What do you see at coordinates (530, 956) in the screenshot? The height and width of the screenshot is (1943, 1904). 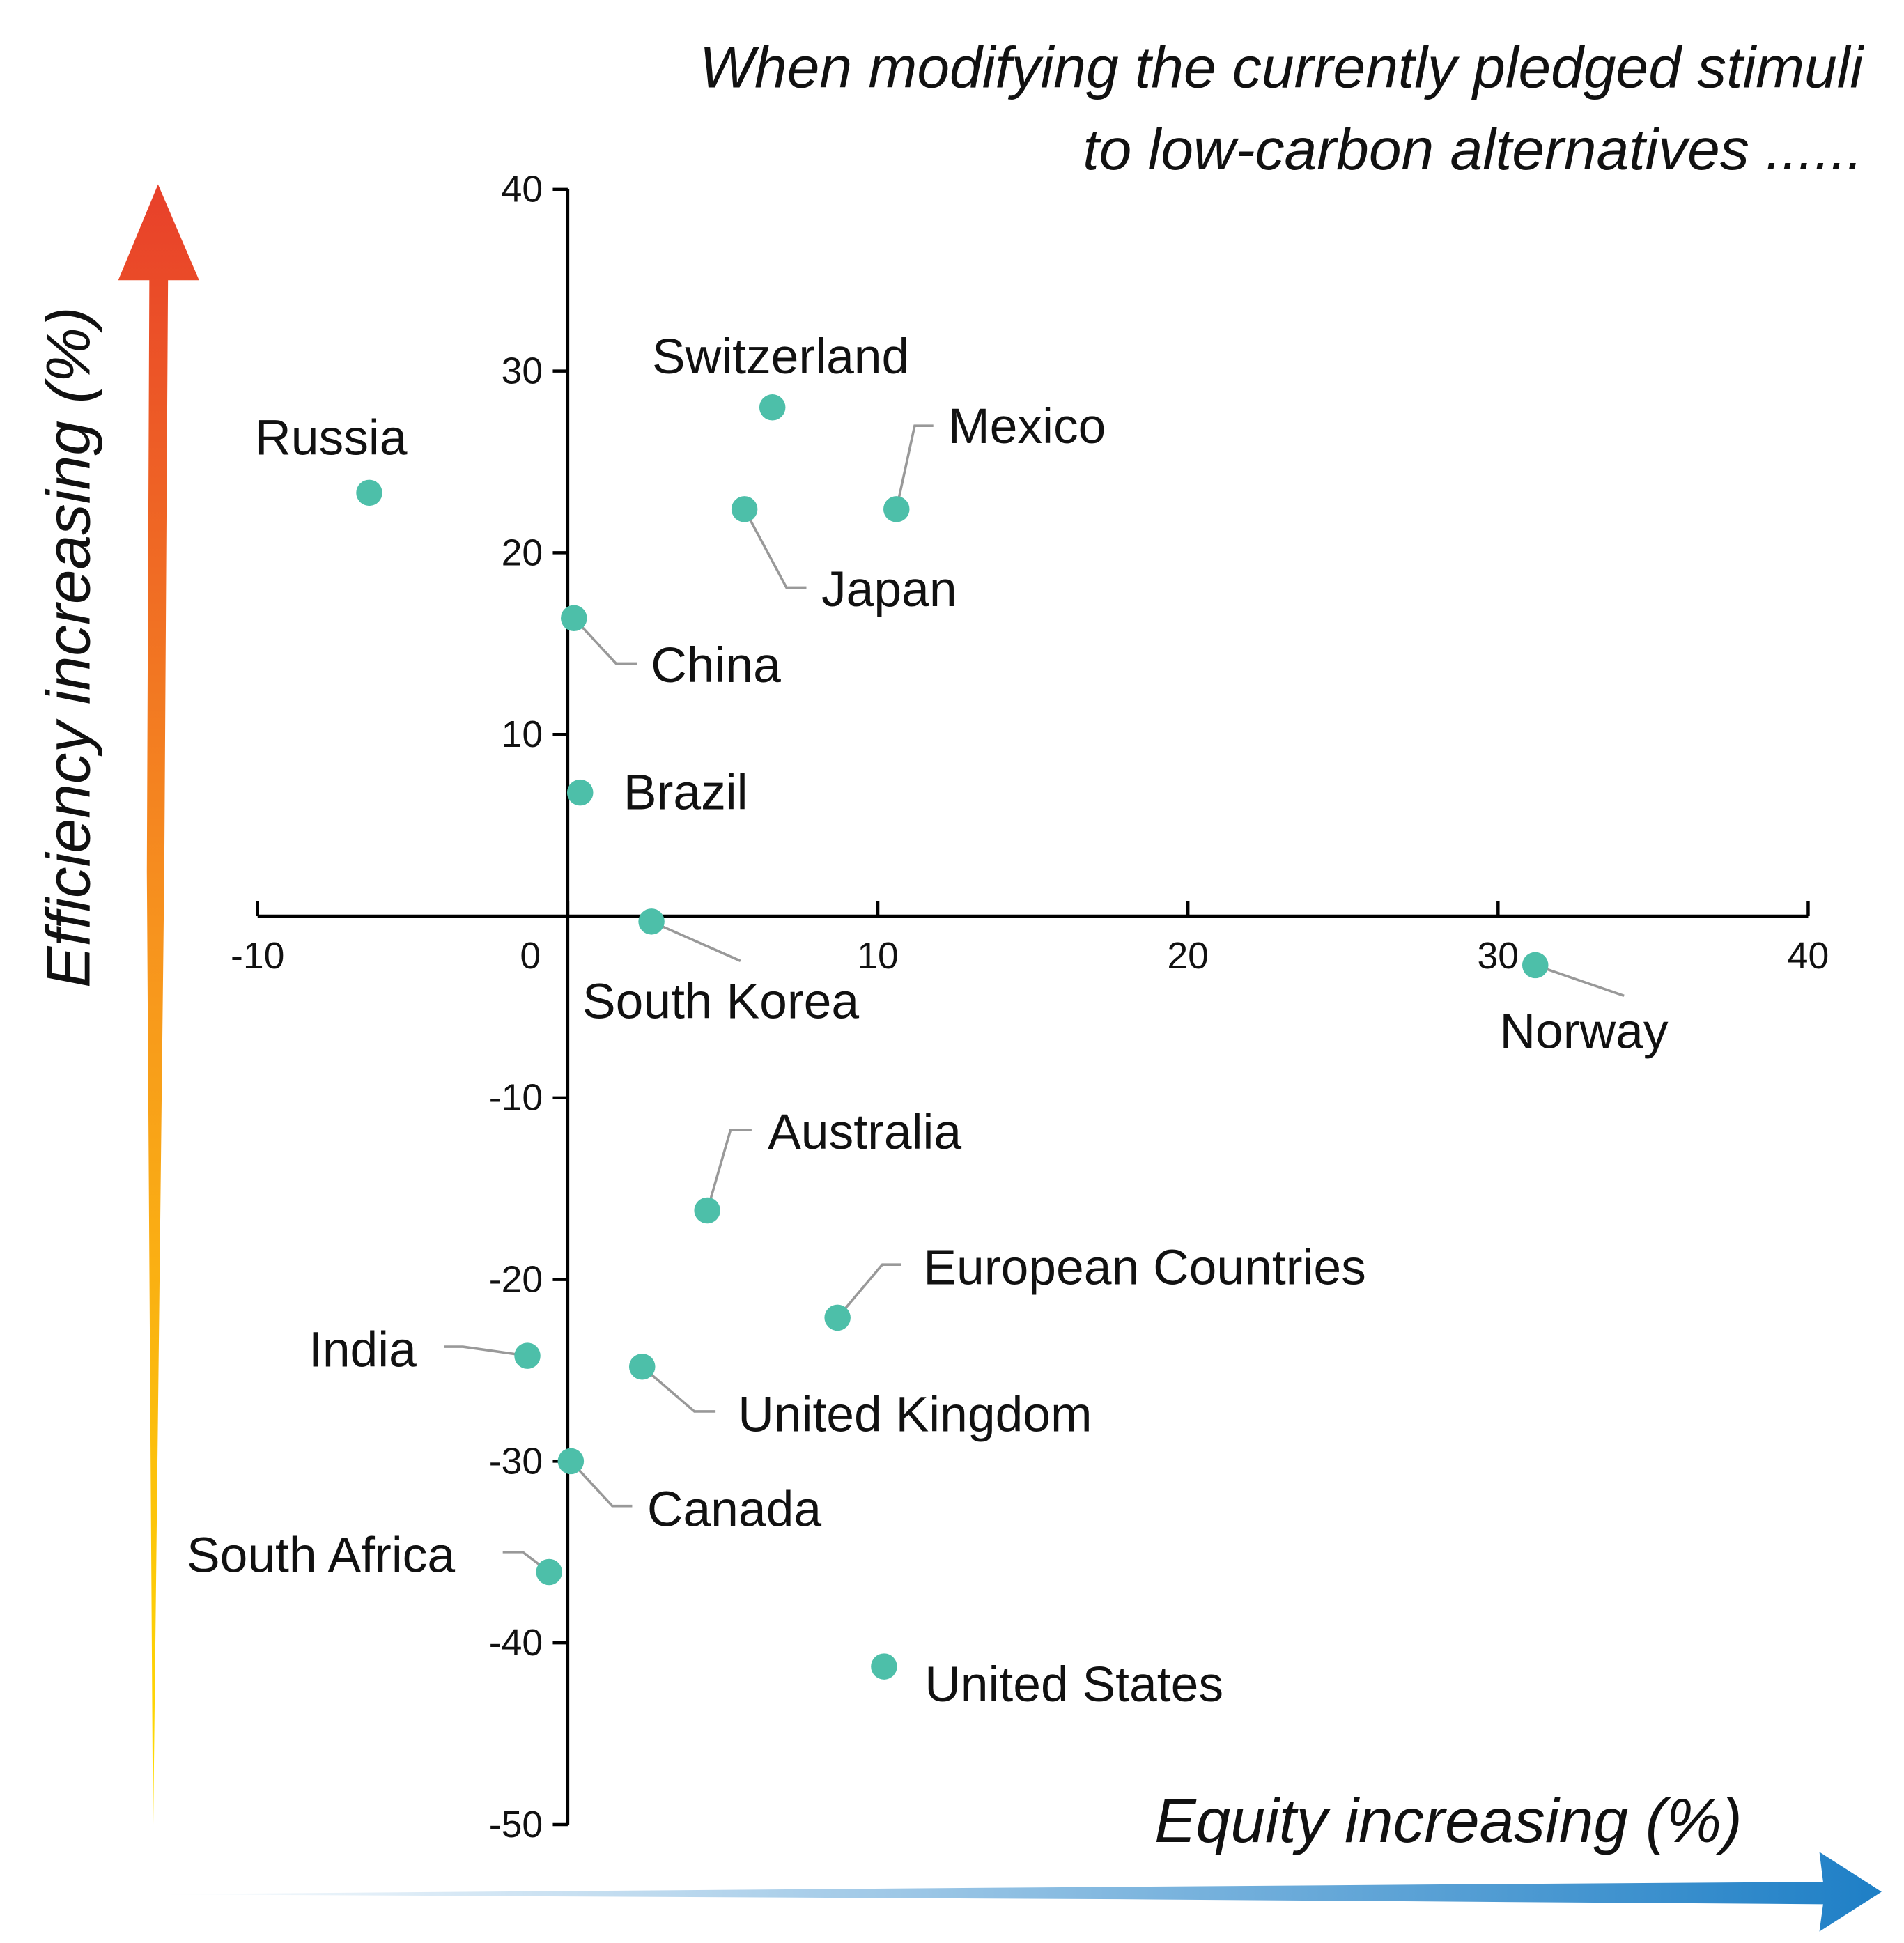 I see `x-tick-label: 0` at bounding box center [530, 956].